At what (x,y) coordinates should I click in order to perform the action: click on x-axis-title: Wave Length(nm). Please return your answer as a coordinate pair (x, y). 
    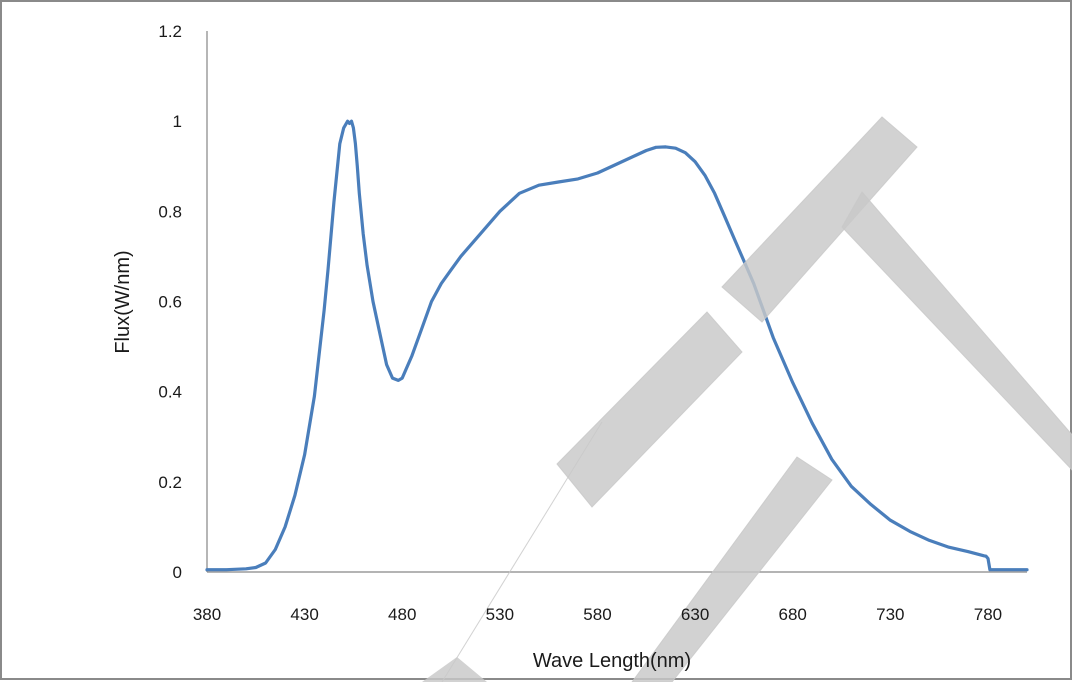
    Looking at the image, I should click on (612, 661).